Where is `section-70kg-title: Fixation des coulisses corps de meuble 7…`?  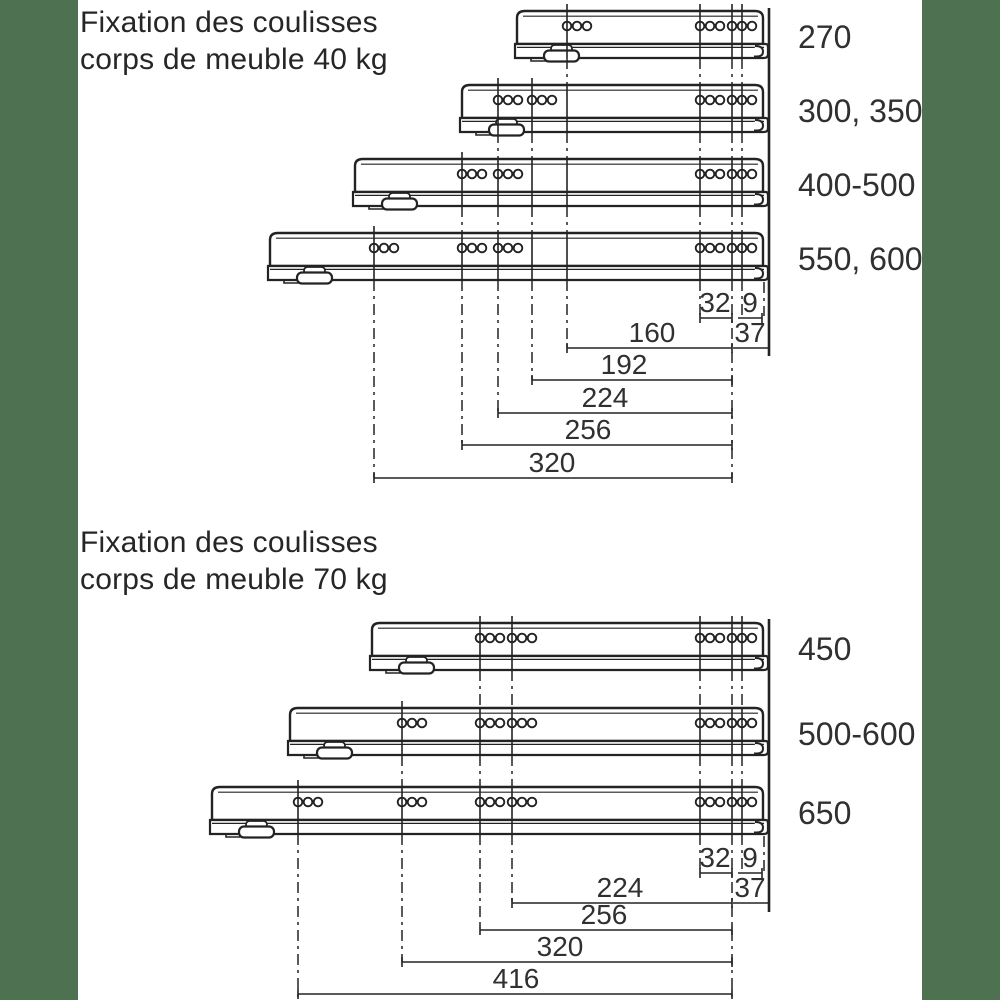
section-70kg-title: Fixation des coulisses corps de meuble 7… is located at coordinates (234, 561).